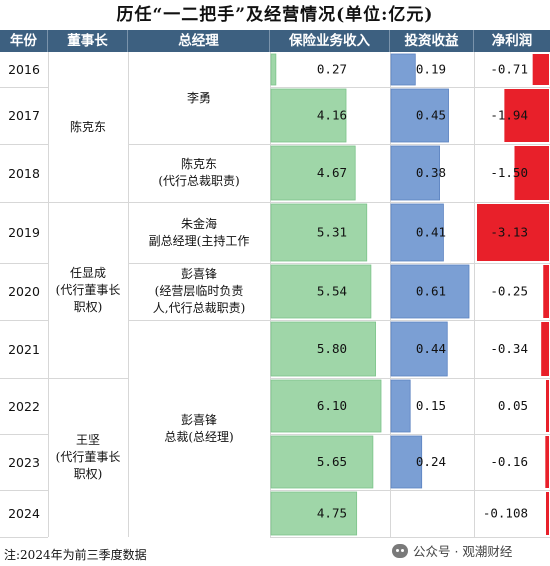 Image resolution: width=550 pixels, height=566 pixels. What do you see at coordinates (275, 15) in the screenshot?
I see `chart-title: 历任“一二把手”及经营情况(单位:亿元)` at bounding box center [275, 15].